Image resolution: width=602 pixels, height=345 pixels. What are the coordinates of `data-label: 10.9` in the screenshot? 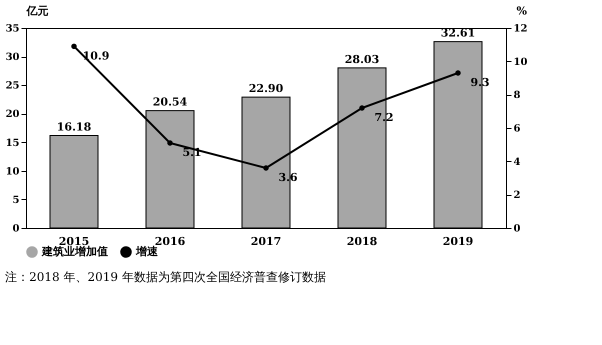 It's located at (96, 55).